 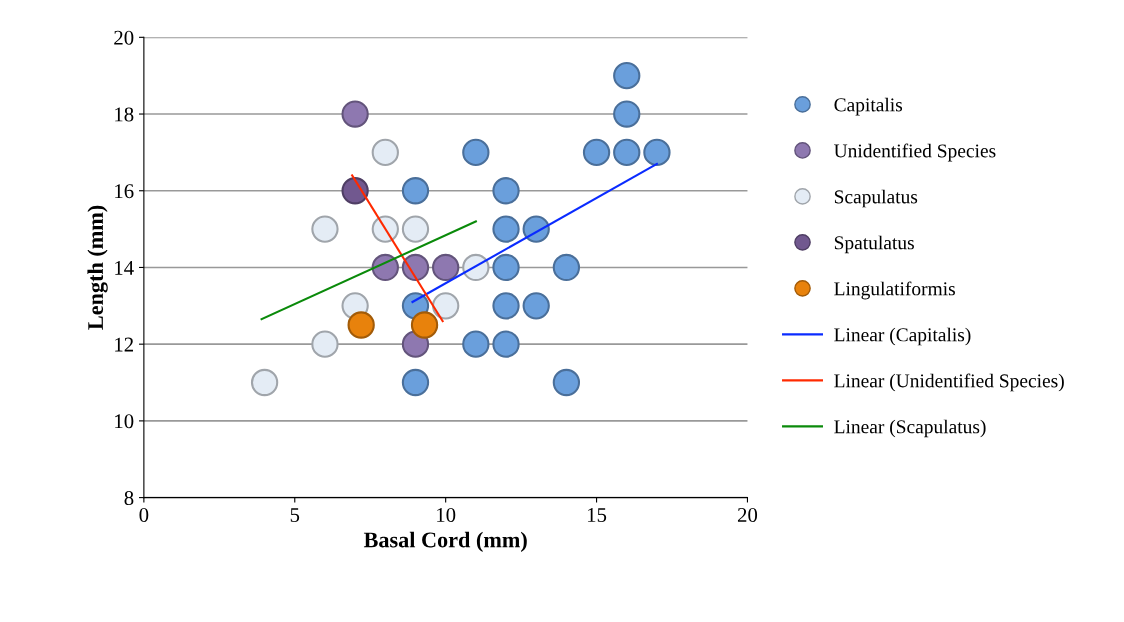 What do you see at coordinates (894, 290) in the screenshot?
I see `legend-label: Lingulatiformis` at bounding box center [894, 290].